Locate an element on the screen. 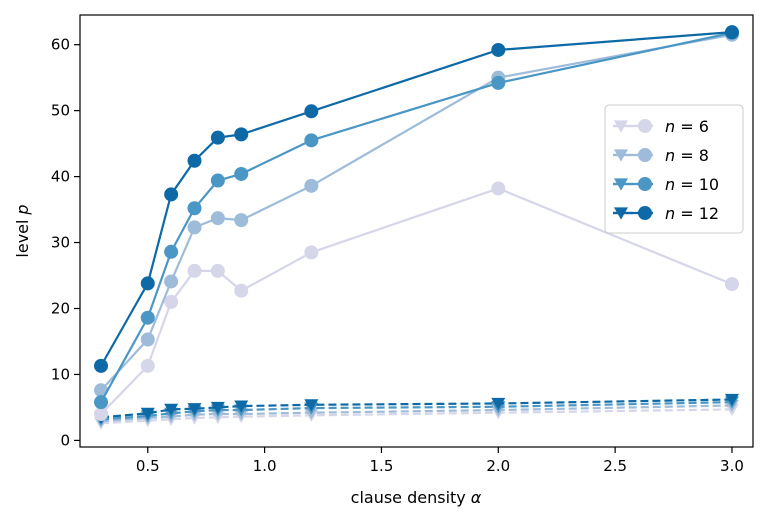 This screenshot has height=527, width=768. legend-item: n = 8 is located at coordinates (661, 155).